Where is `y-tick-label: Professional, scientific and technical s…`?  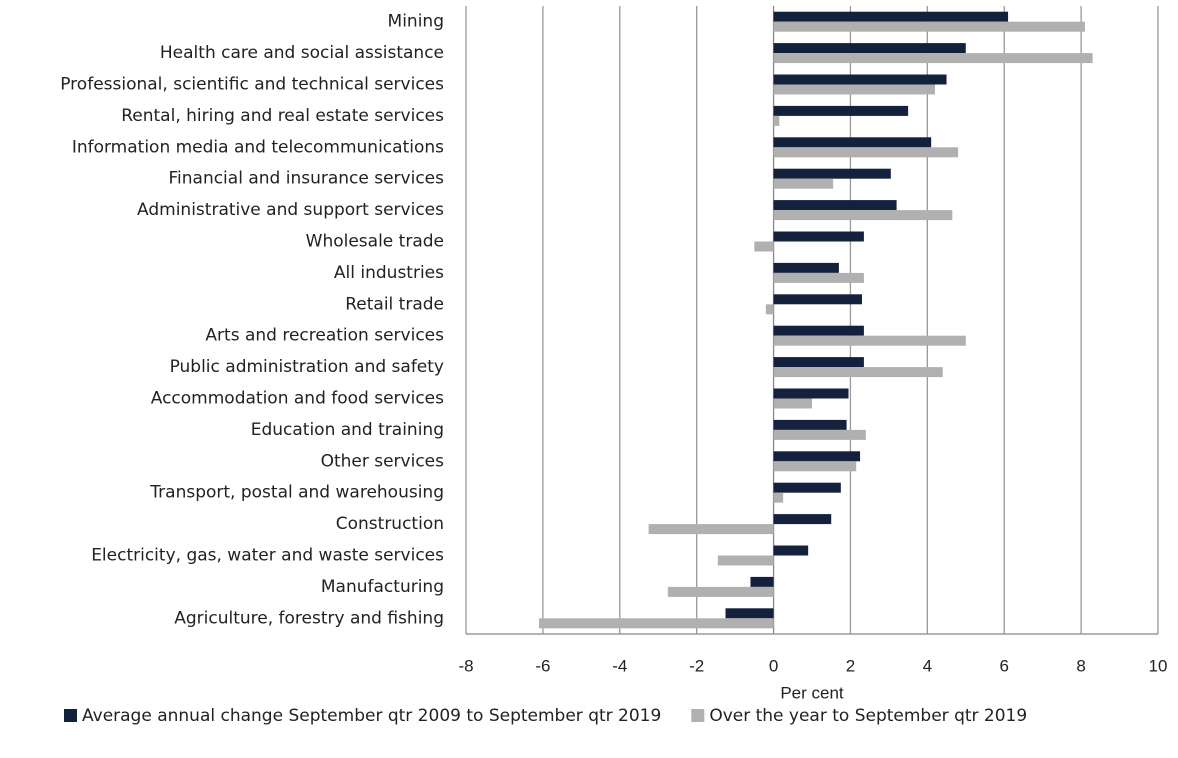
y-tick-label: Professional, scientific and technical s… is located at coordinates (252, 85).